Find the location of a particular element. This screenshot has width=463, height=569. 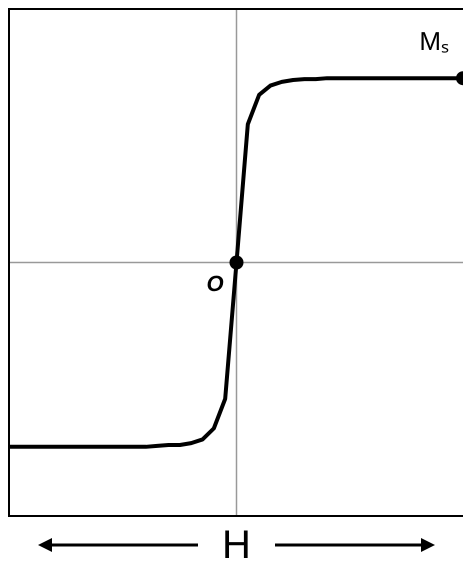

annotation: O is located at coordinates (215, 283).